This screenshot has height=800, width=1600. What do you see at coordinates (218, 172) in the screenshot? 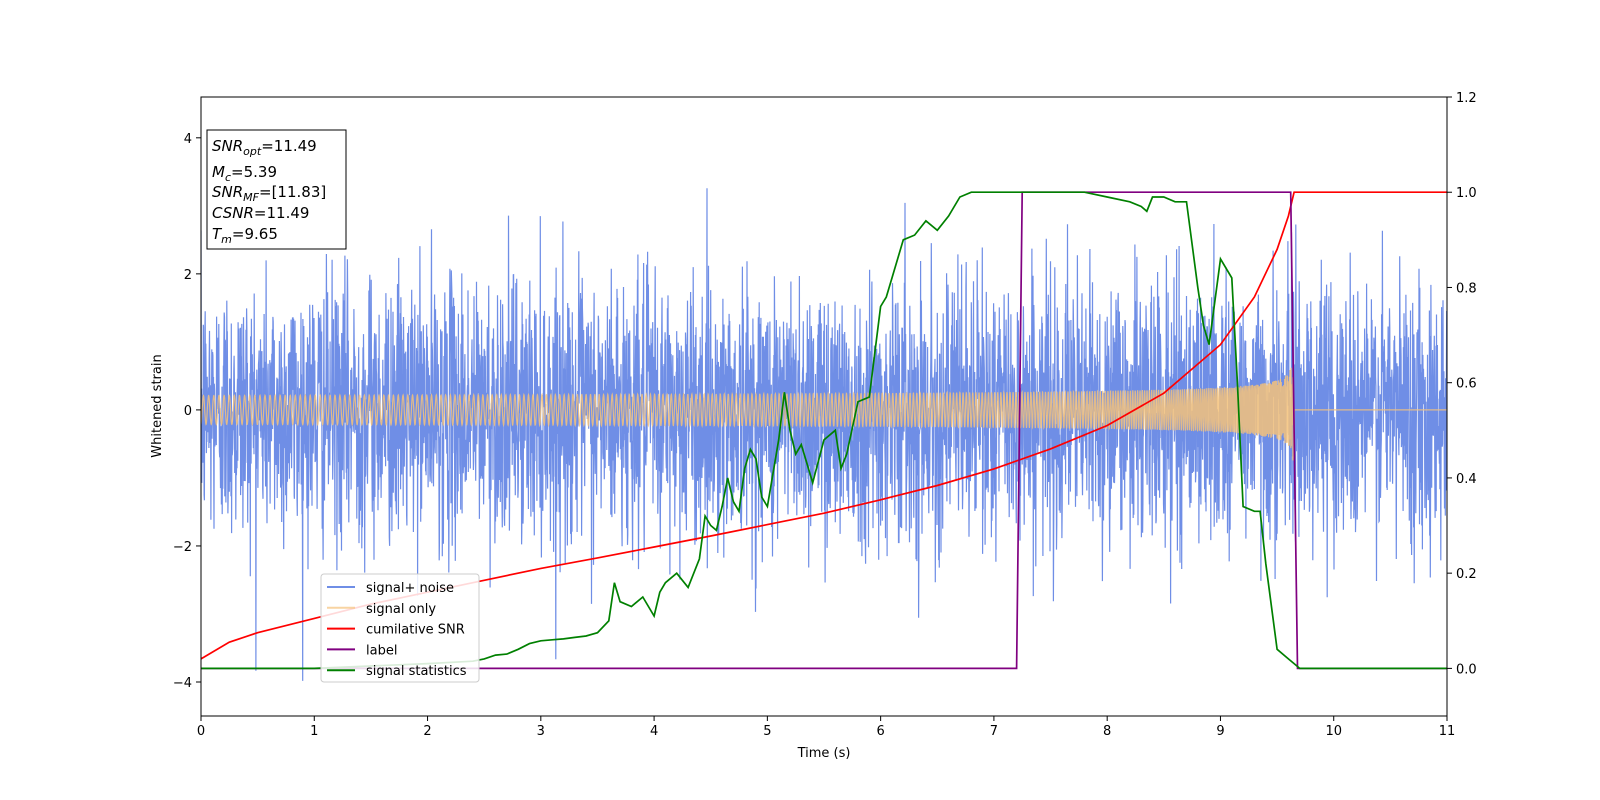
I see `info-symbol: M` at bounding box center [218, 172].